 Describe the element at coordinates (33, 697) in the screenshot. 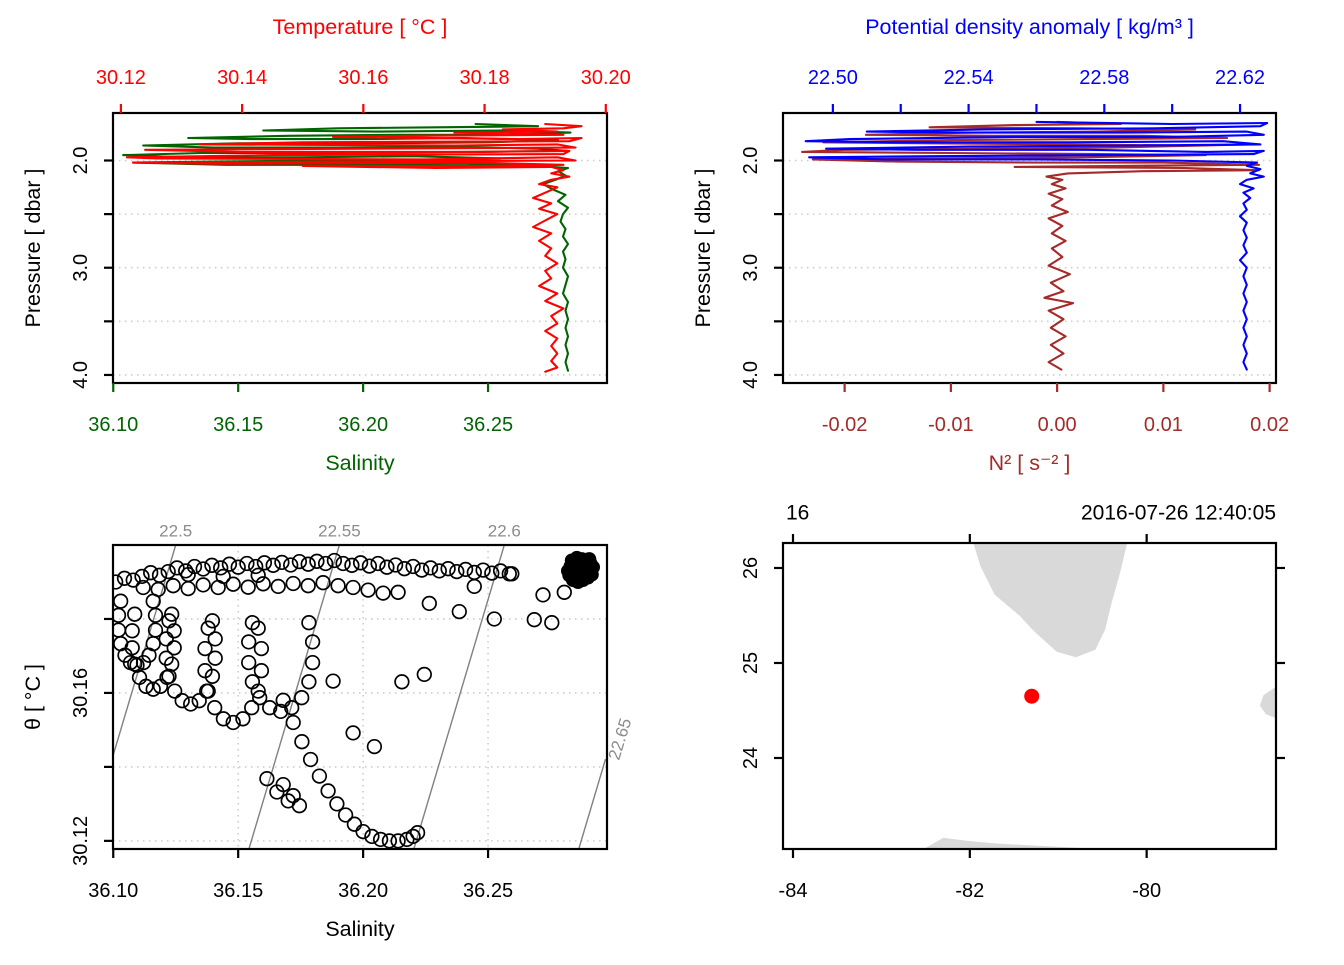

I see `axis-title: θ [ °C ]` at that location.